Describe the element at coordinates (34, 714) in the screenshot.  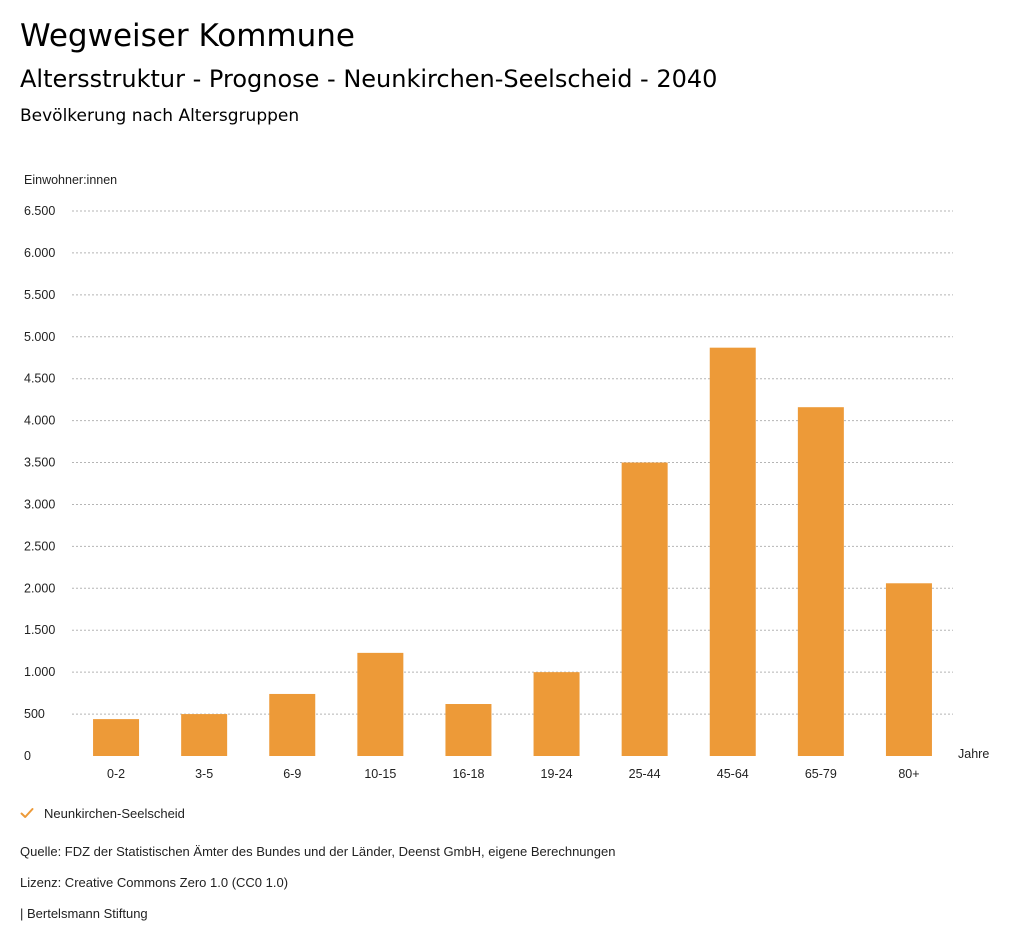
I see `y-tick-label: 500` at that location.